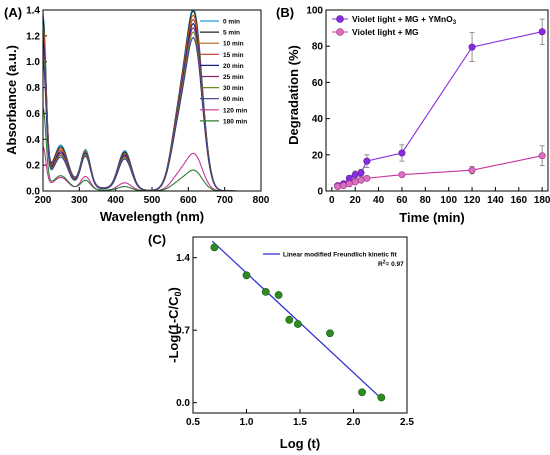 This screenshot has height=455, width=550. Describe the element at coordinates (384, 263) in the screenshot. I see `legend-c-r2-sup: 2` at that location.